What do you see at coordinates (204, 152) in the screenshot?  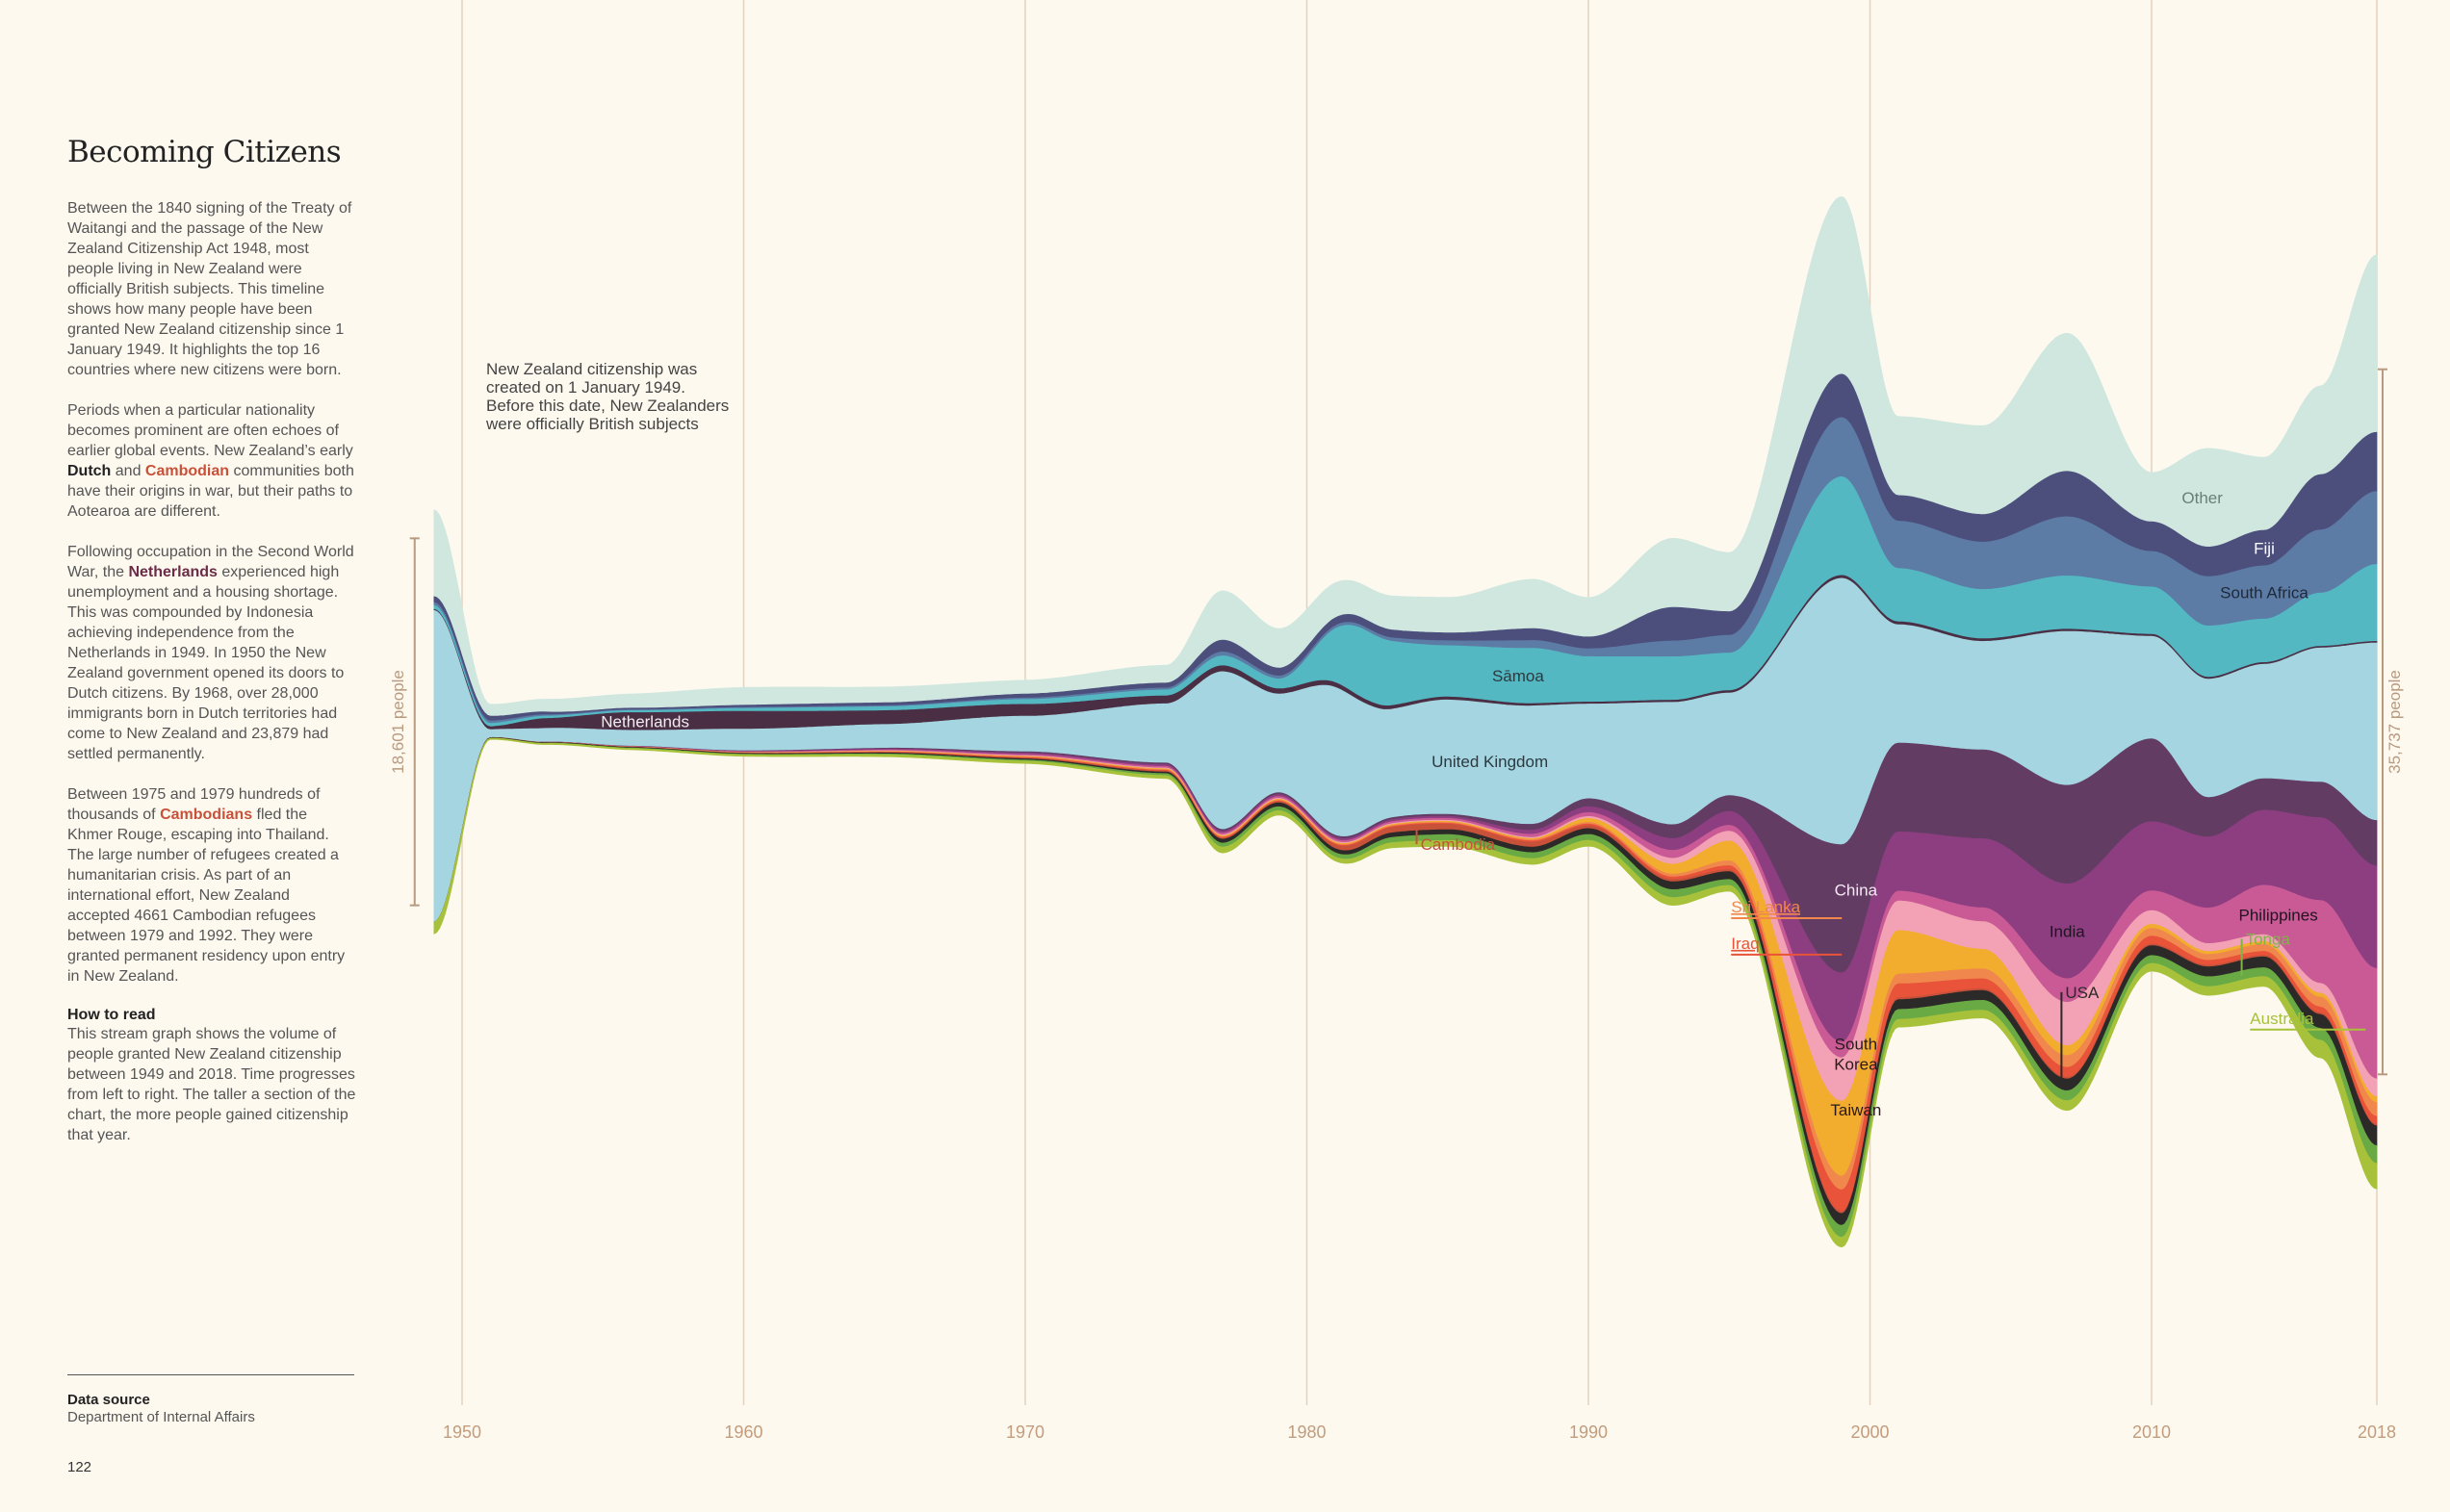 I see `page-title: Becoming Citizens` at bounding box center [204, 152].